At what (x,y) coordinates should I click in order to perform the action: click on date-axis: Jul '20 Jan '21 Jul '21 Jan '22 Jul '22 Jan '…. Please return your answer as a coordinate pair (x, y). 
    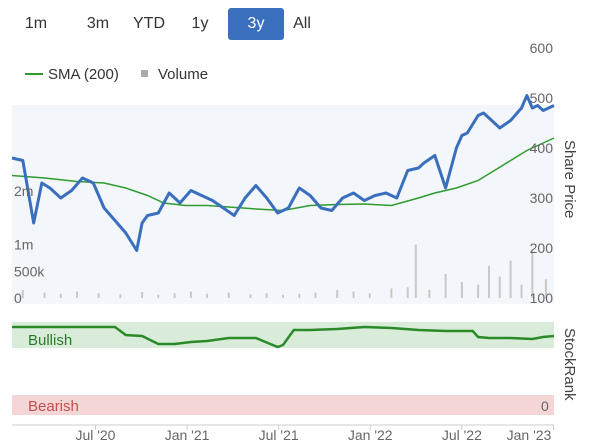
    Looking at the image, I should click on (314, 433).